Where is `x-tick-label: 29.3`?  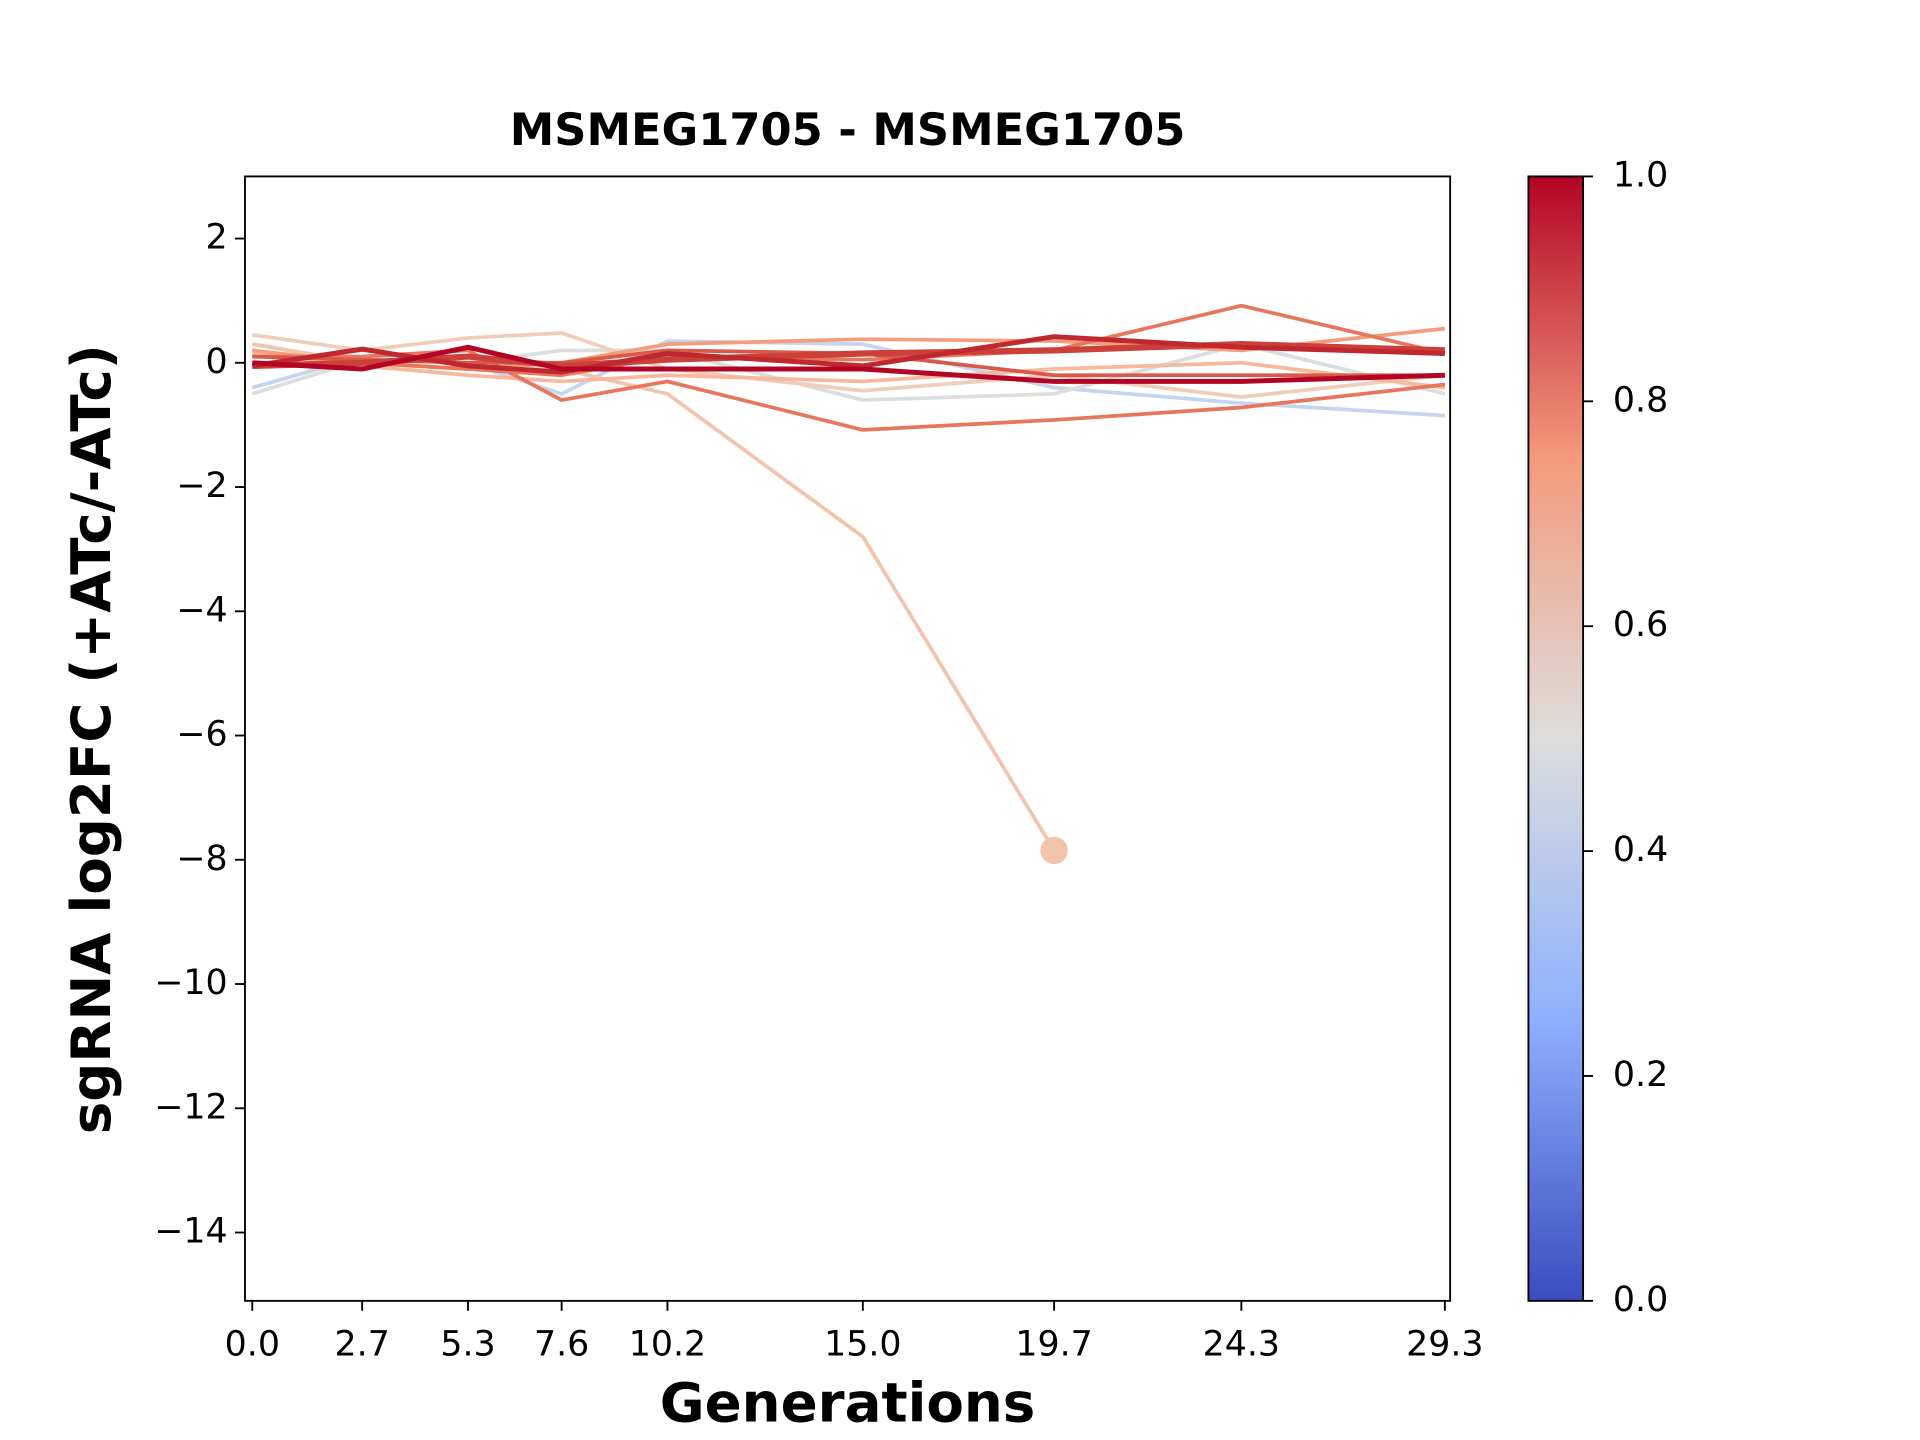
x-tick-label: 29.3 is located at coordinates (1444, 1345).